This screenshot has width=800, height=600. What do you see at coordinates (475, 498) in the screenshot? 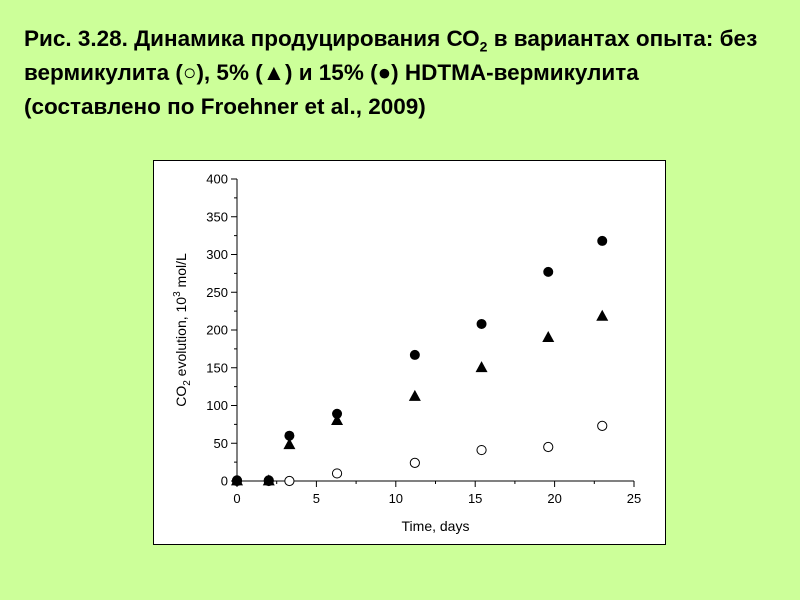
I see `x-tick-label: 15` at bounding box center [475, 498].